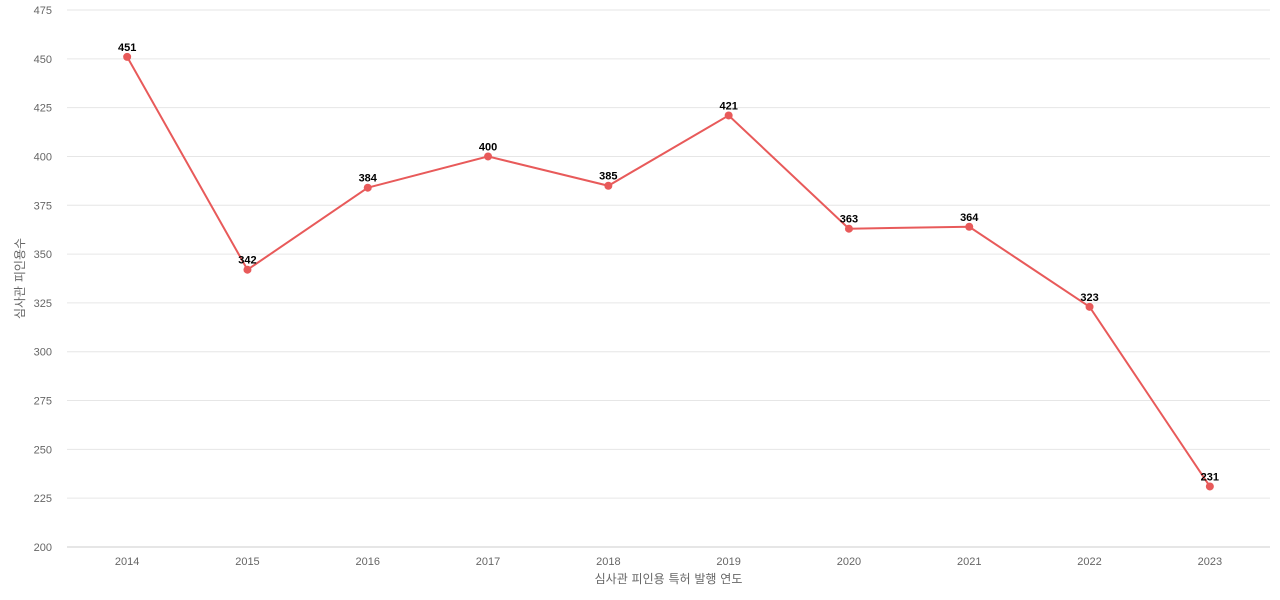 The image size is (1280, 600). What do you see at coordinates (127, 48) in the screenshot?
I see `data-label: 451` at bounding box center [127, 48].